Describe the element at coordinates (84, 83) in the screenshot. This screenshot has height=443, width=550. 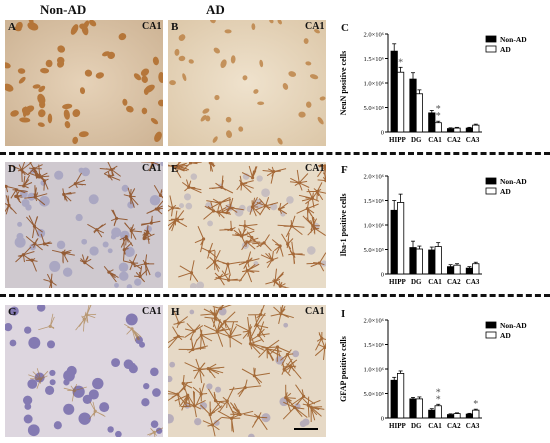
I see `micrograph-a-non-ad-neun: A` at that location.